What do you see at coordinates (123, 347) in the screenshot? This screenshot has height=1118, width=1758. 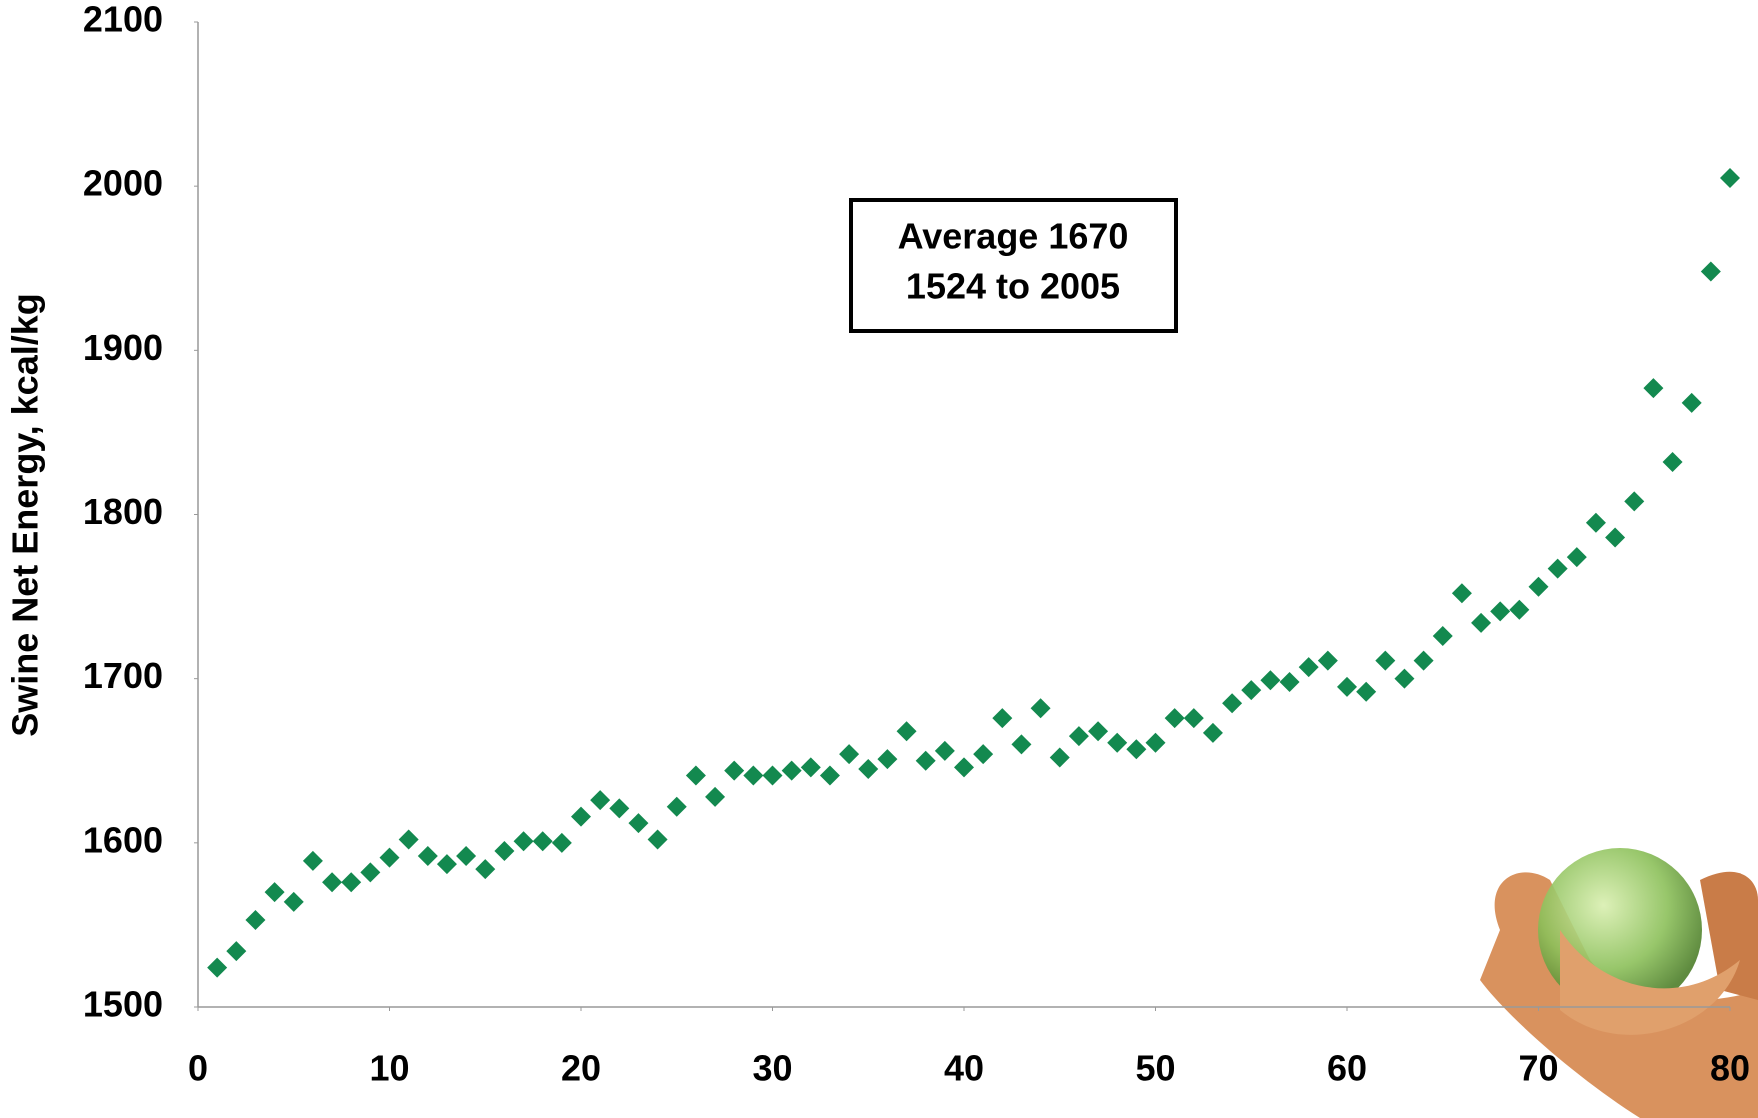 I see `y-tick-label: 1900` at bounding box center [123, 347].